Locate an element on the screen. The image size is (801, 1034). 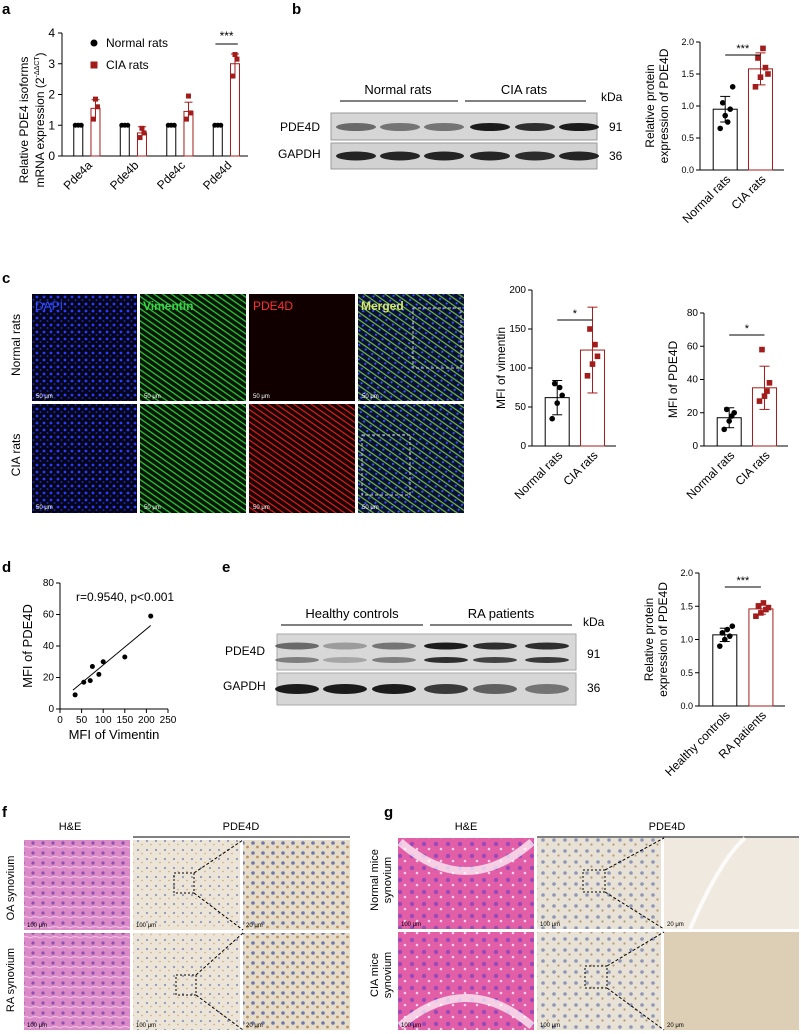
panel-label-e: e is located at coordinates (226, 567).